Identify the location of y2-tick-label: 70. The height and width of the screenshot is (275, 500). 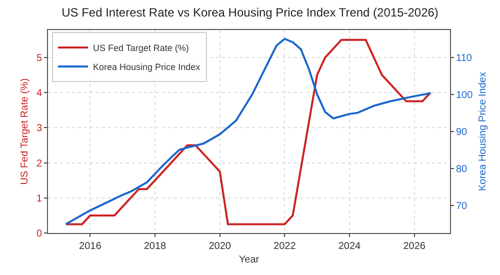
(462, 206).